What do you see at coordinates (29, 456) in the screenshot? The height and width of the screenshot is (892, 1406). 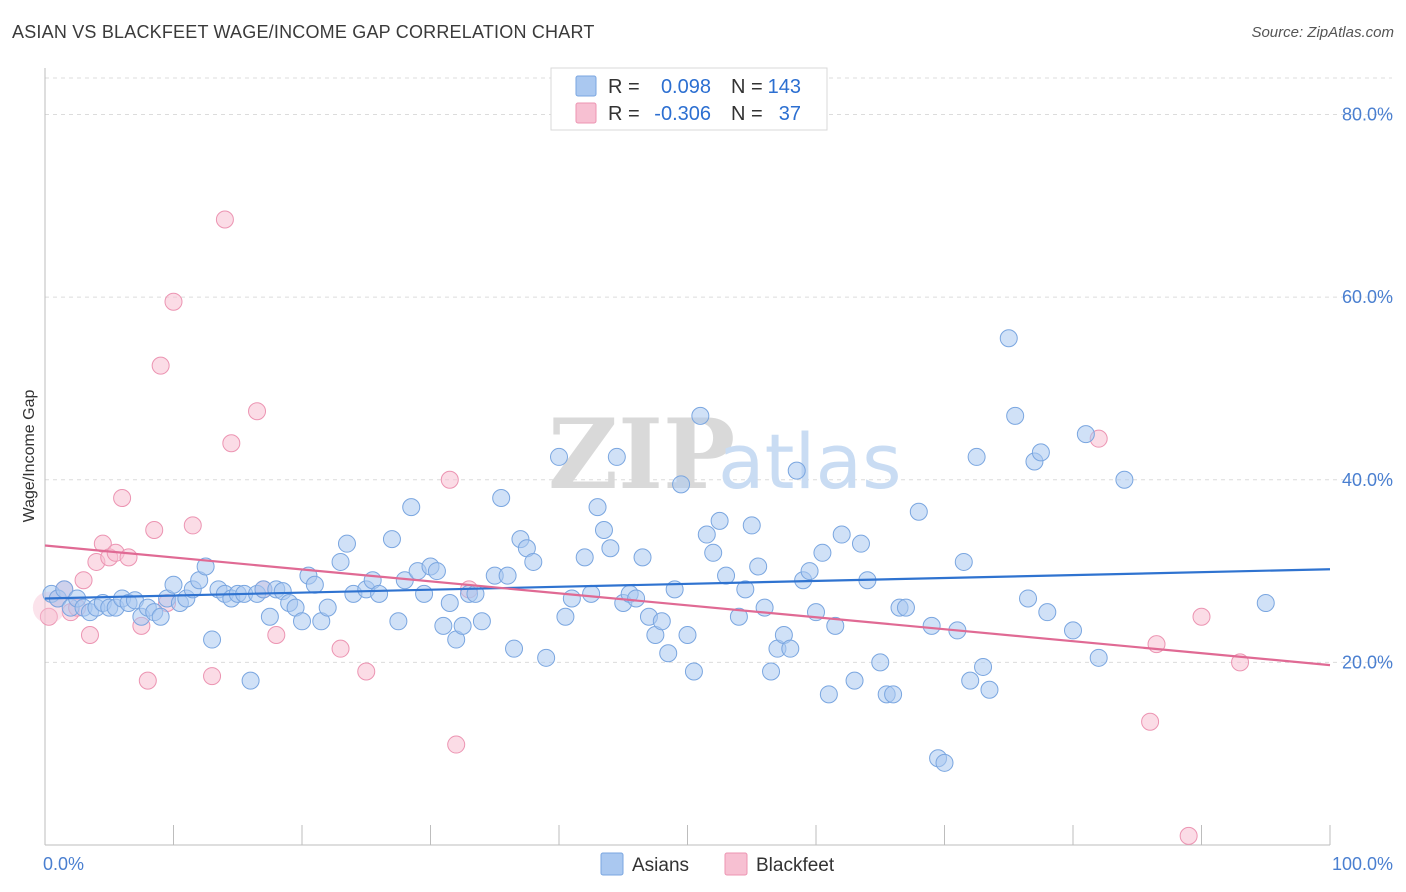 I see `y-axis-label: Wage/Income Gap` at bounding box center [29, 456].